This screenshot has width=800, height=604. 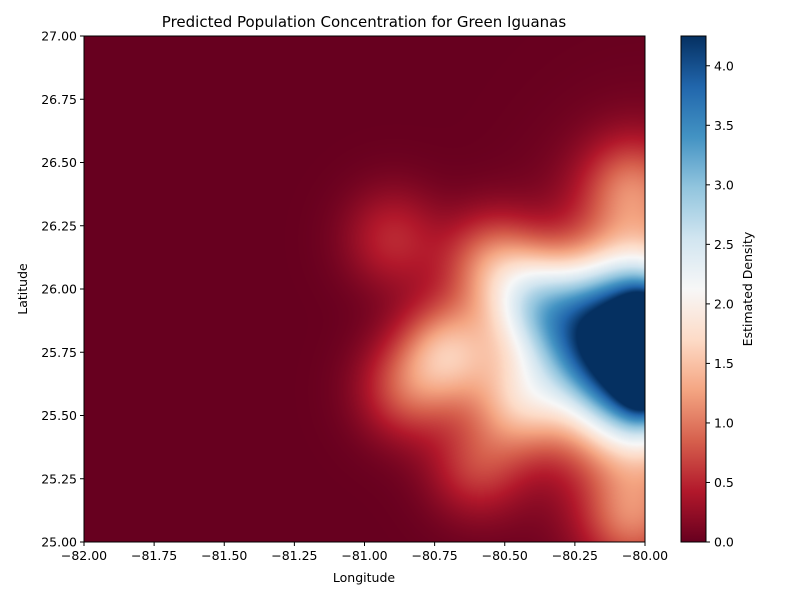 What do you see at coordinates (294, 555) in the screenshot?
I see `x-tick-label: −81.25` at bounding box center [294, 555].